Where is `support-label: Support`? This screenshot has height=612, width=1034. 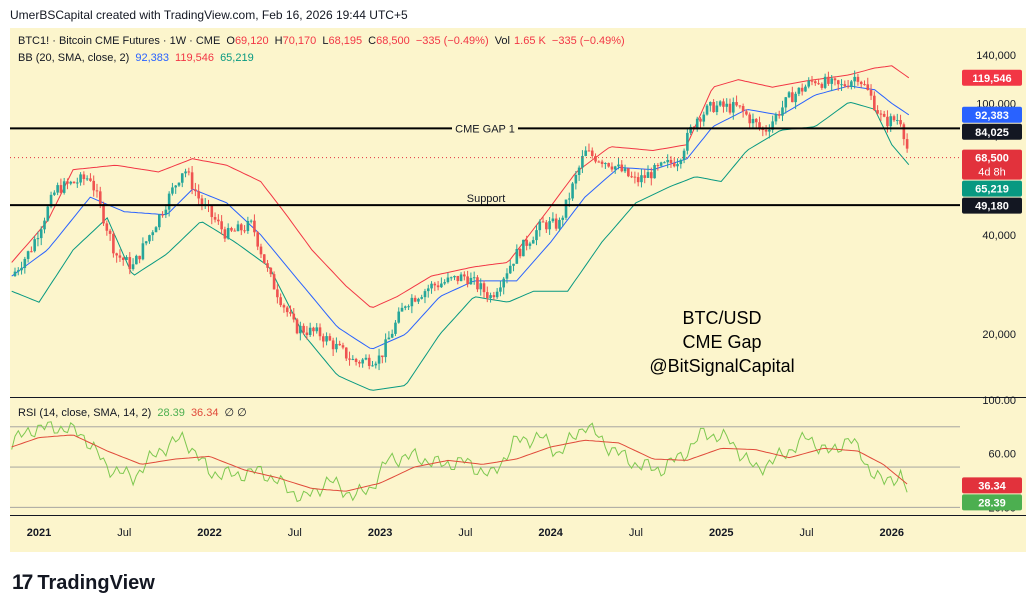
support-label: Support is located at coordinates (486, 199).